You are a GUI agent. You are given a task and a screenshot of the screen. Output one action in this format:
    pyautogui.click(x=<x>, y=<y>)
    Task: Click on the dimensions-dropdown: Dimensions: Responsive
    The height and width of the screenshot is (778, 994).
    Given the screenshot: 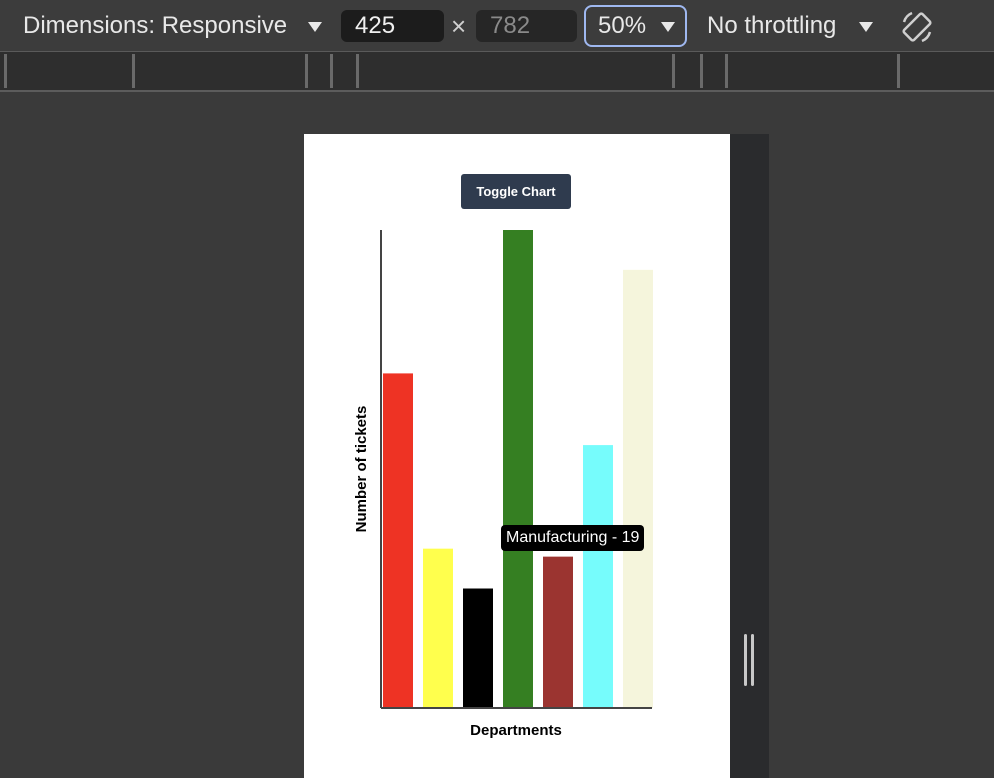 What is the action you would take?
    pyautogui.click(x=155, y=25)
    